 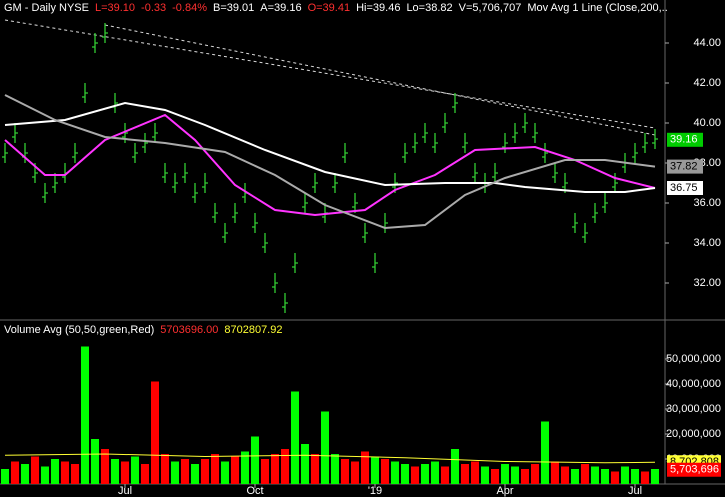 I want to click on price-tag-label: 39.16, so click(x=684, y=140).